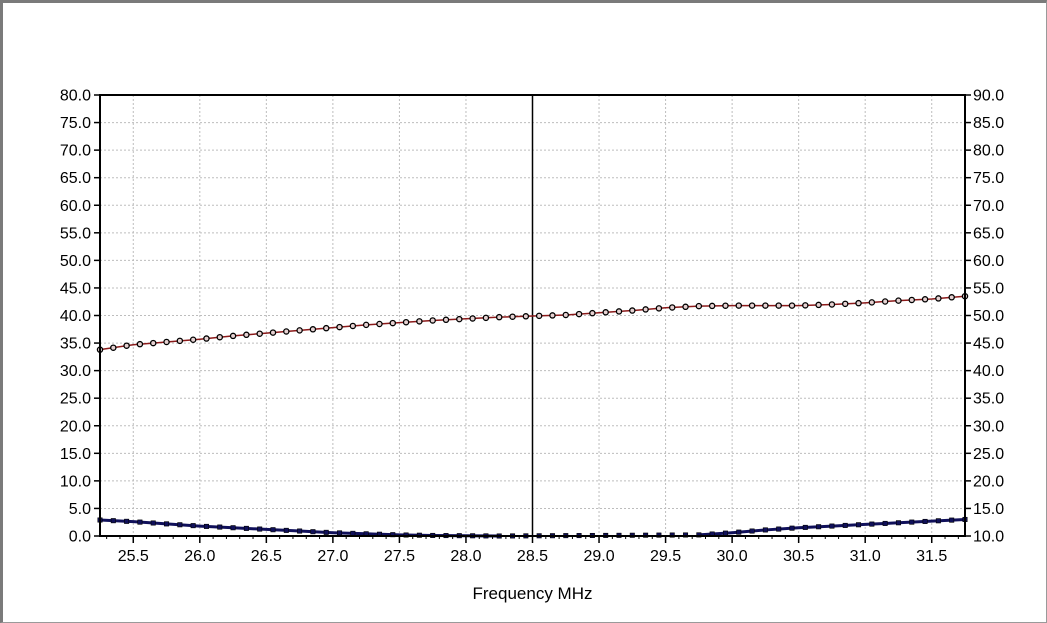 The width and height of the screenshot is (1047, 623). What do you see at coordinates (465, 556) in the screenshot?
I see `x-axis-tick-label: 28.0` at bounding box center [465, 556].